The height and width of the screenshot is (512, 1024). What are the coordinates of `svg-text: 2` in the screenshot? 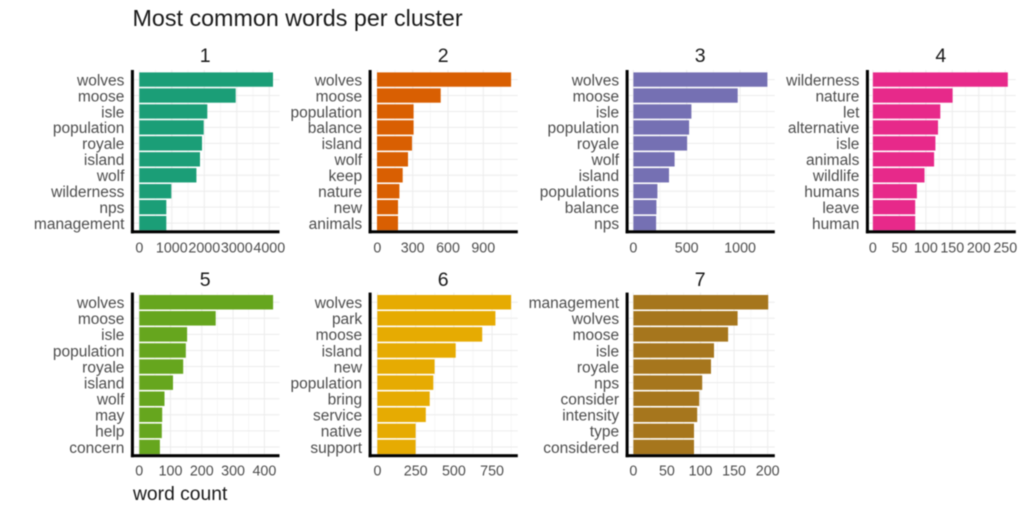 It's located at (443, 56).